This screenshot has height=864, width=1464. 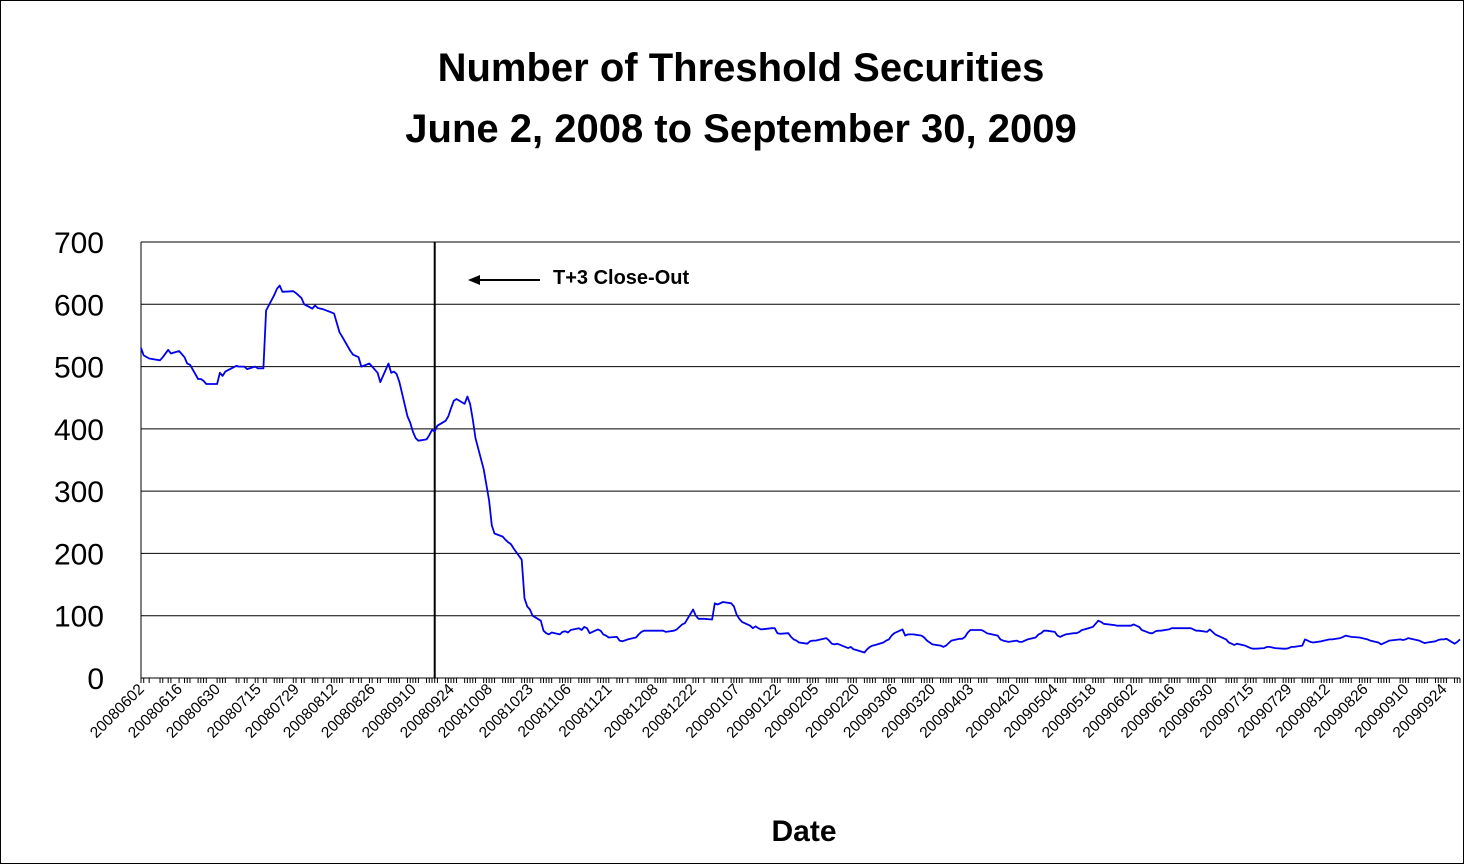 What do you see at coordinates (79, 617) in the screenshot?
I see `y-tick-label-100: 100` at bounding box center [79, 617].